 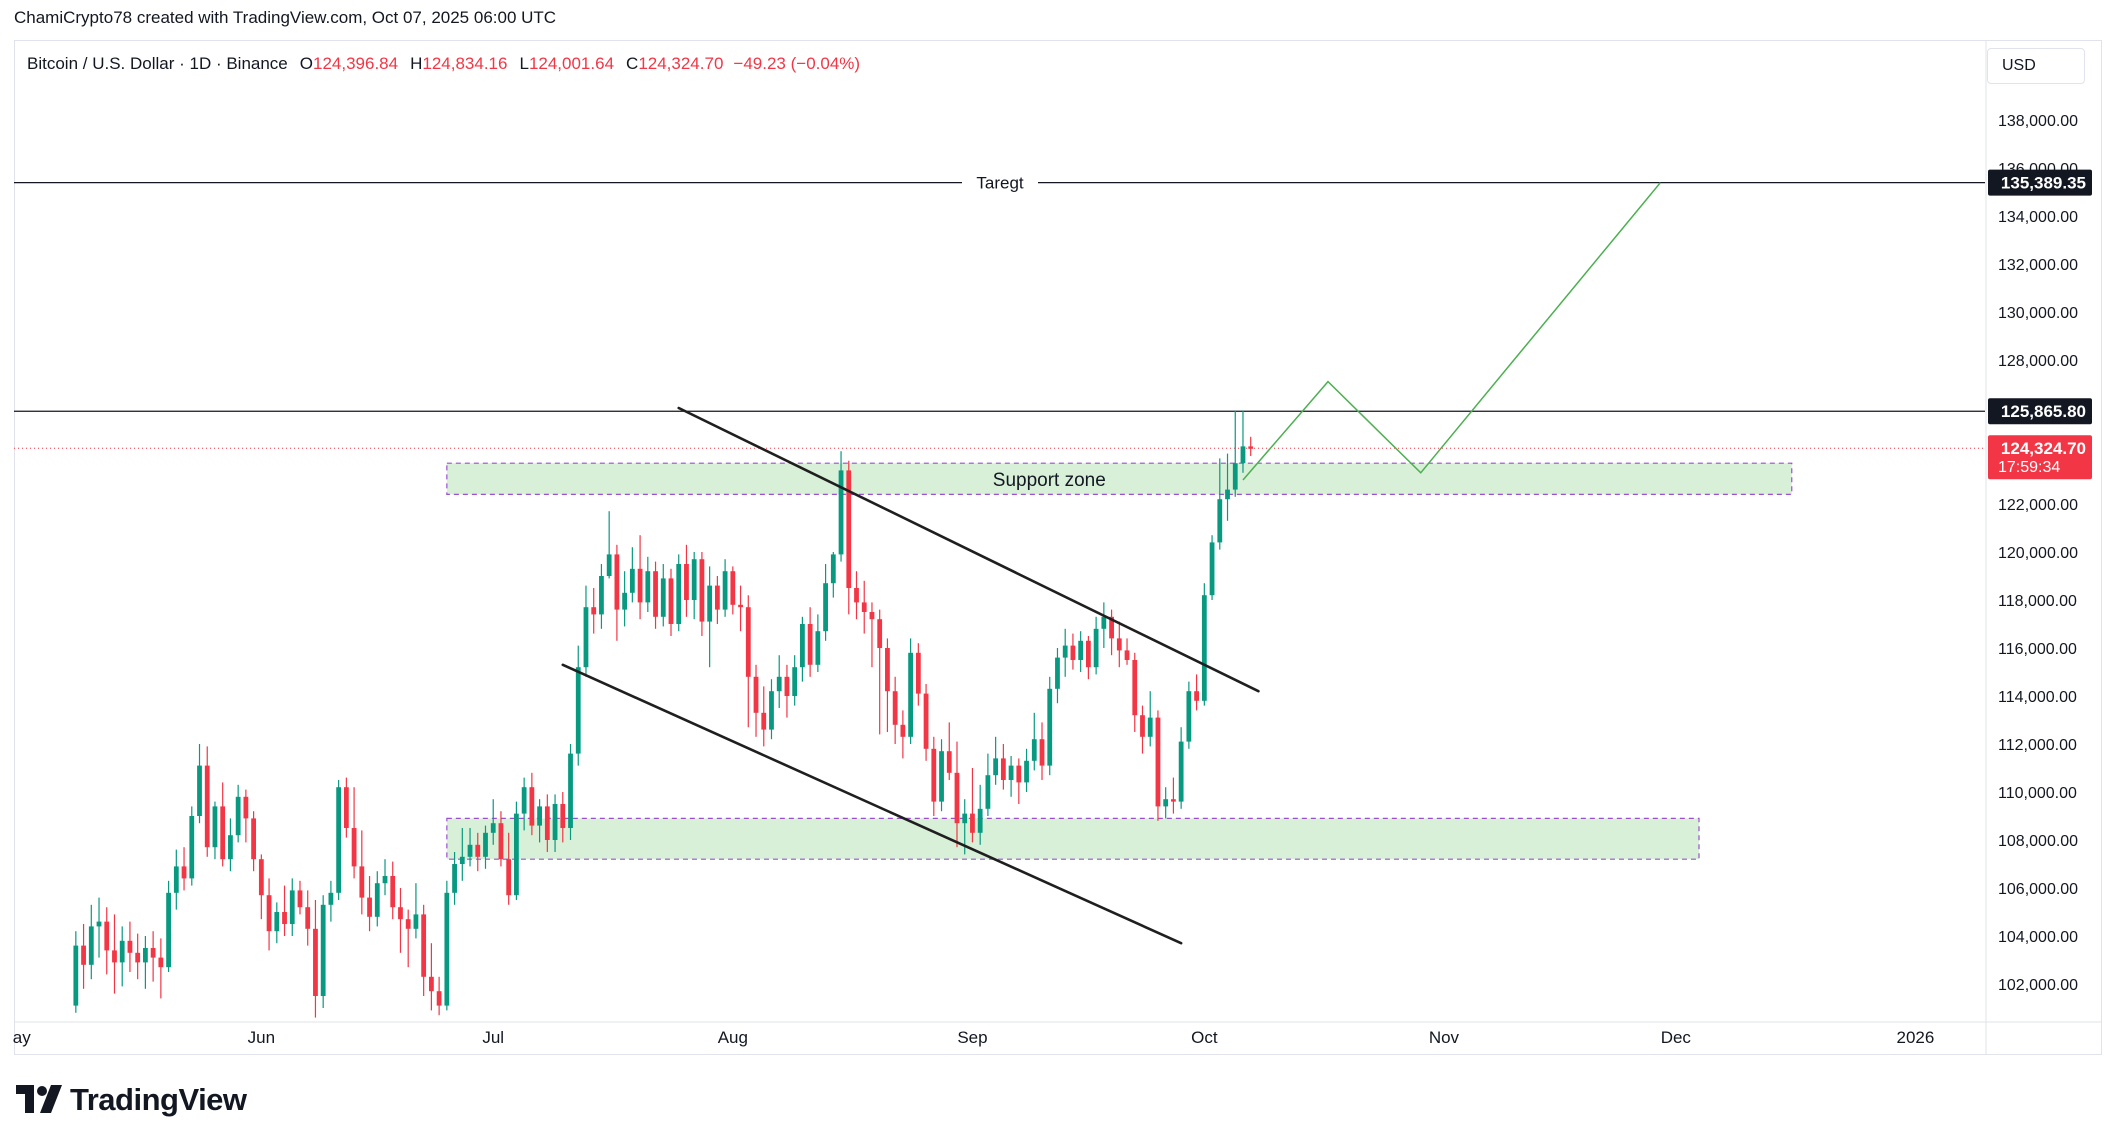 I want to click on y-tick-label: 118,000.00, so click(x=2037, y=601).